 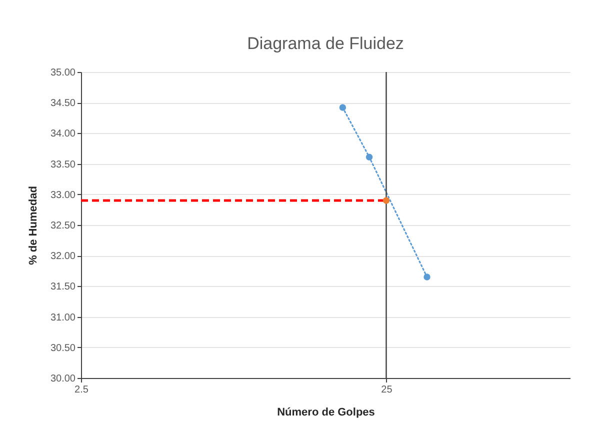 I want to click on y-tick-label: 31.00, so click(x=63, y=318).